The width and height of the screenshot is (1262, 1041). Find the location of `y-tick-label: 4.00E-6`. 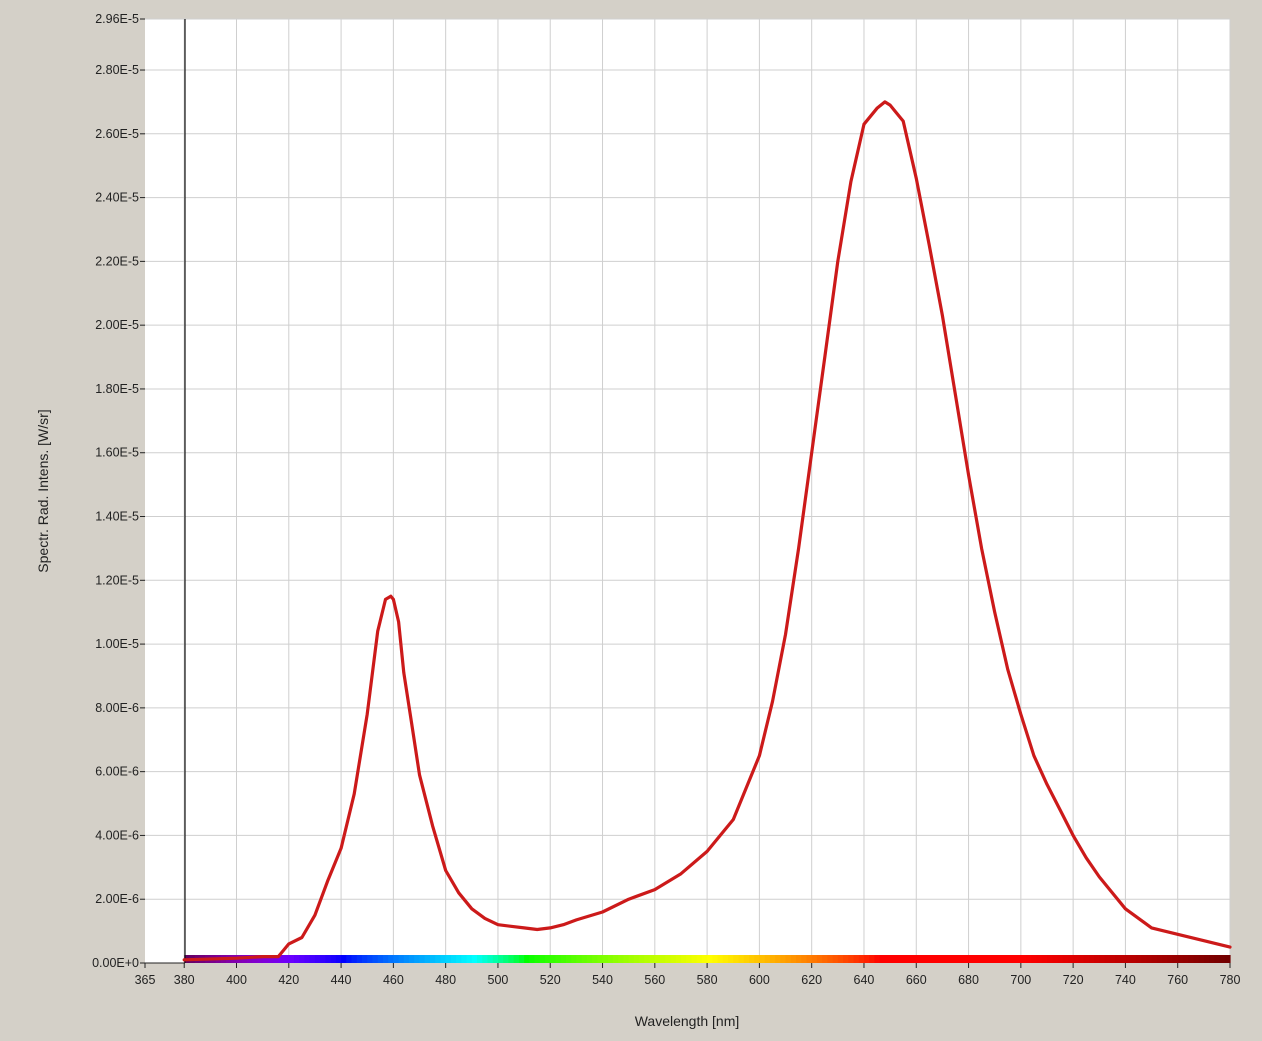

y-tick-label: 4.00E-6 is located at coordinates (117, 835).